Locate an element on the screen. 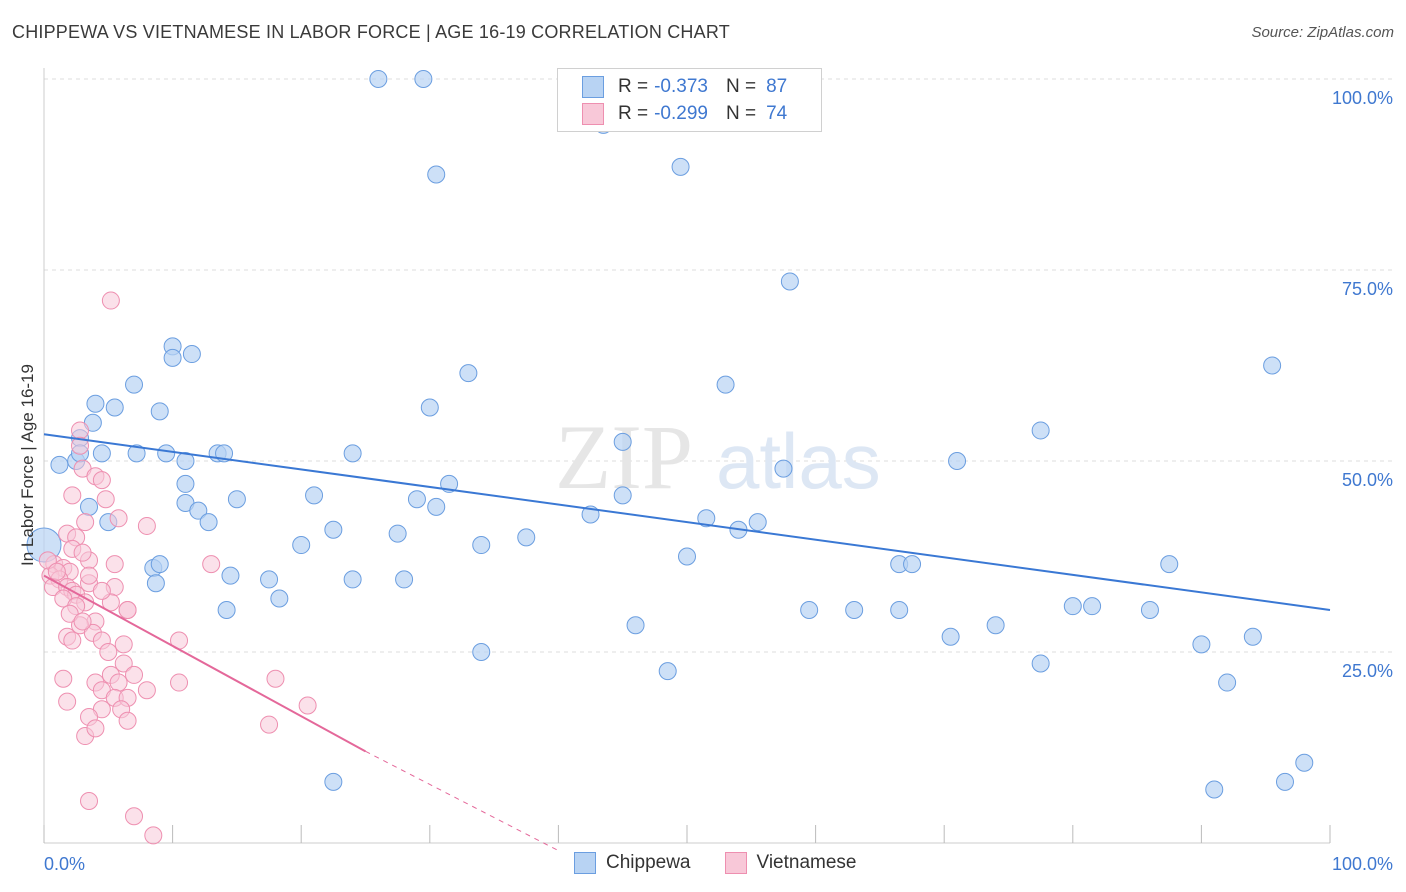 This screenshot has height=892, width=1406. y-tick-label: 75.0% is located at coordinates (1367, 289).